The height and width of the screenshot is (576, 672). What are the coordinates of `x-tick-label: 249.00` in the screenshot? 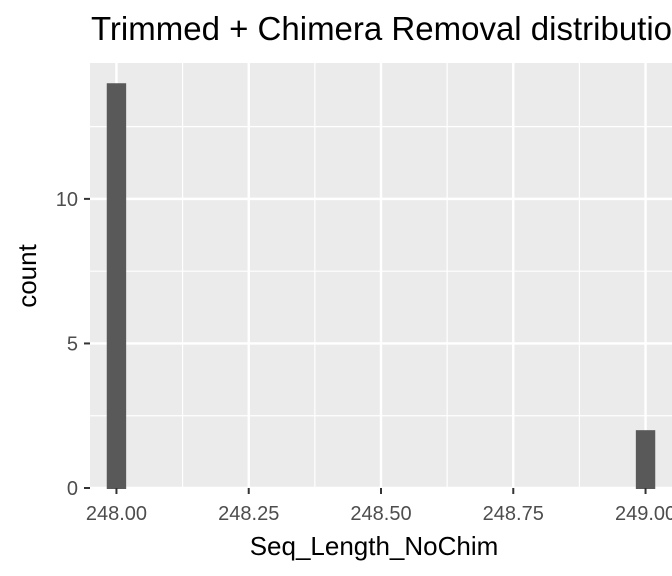 It's located at (643, 514).